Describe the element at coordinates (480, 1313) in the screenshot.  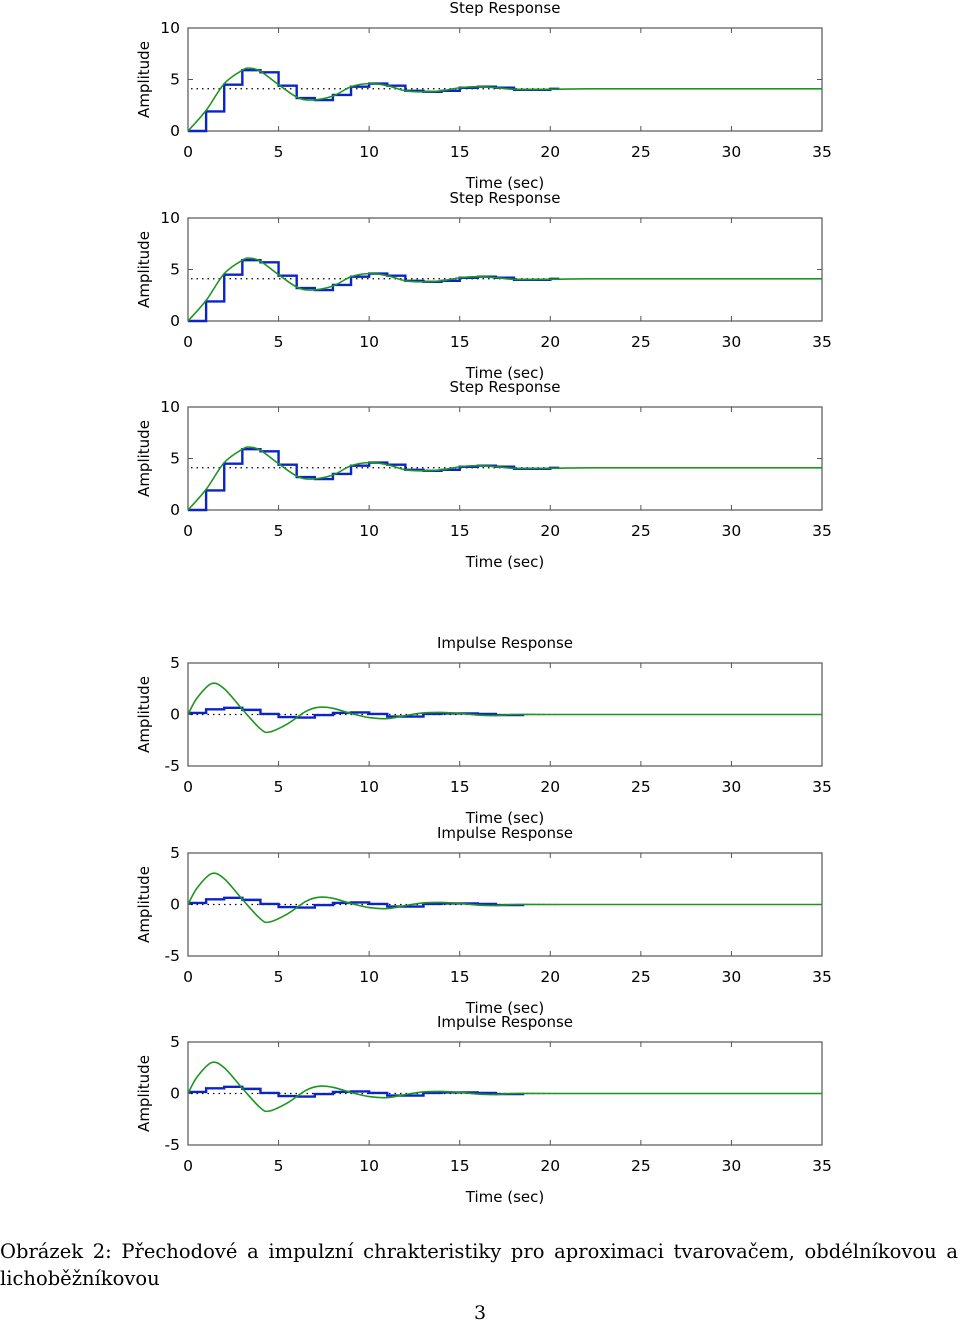
I see `page-number: 3` at that location.